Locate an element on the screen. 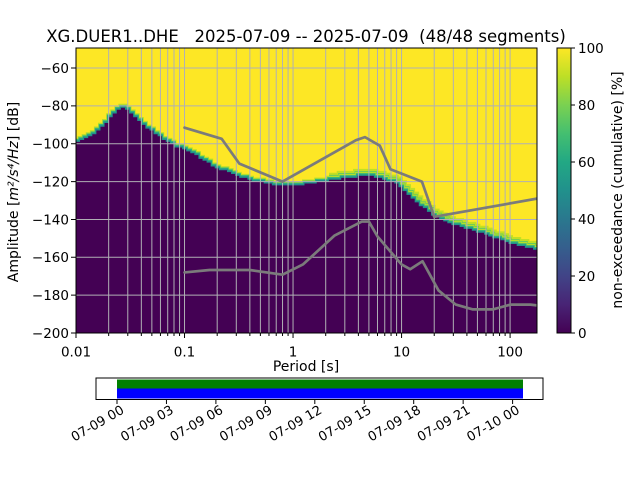  x-axis-ticks is located at coordinates (293, 335).